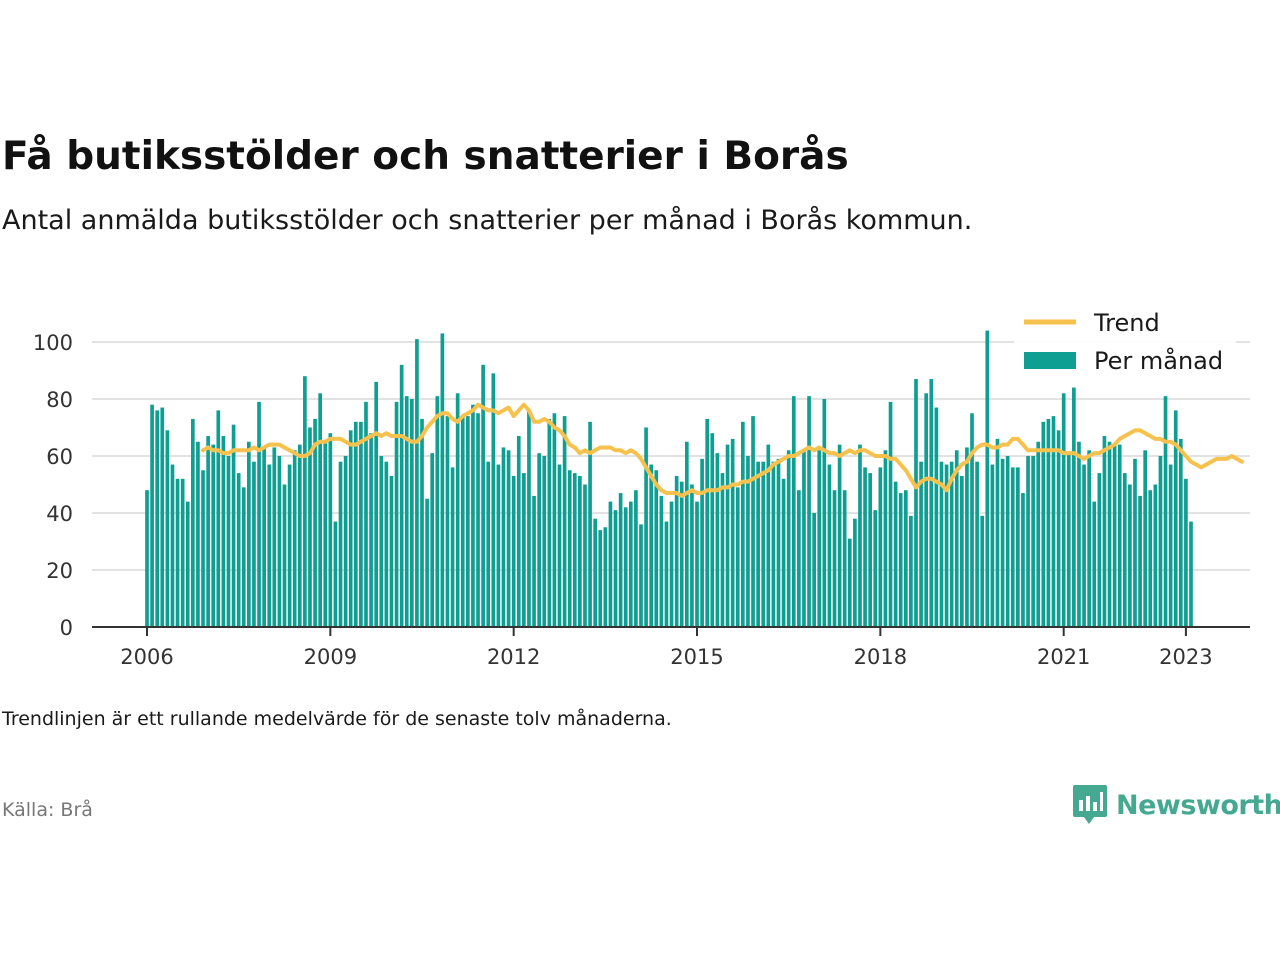  What do you see at coordinates (59, 514) in the screenshot?
I see `y-tick-label: 40` at bounding box center [59, 514].